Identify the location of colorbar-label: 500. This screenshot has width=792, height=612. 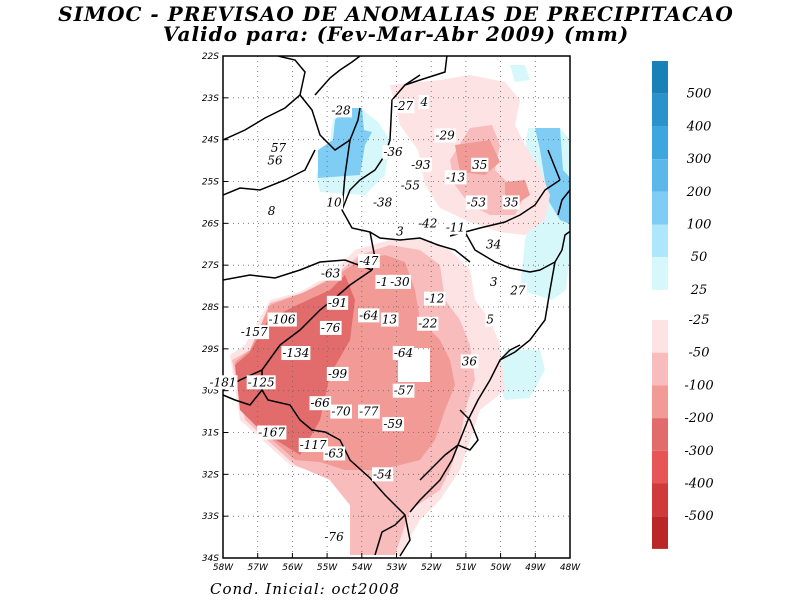
(699, 94).